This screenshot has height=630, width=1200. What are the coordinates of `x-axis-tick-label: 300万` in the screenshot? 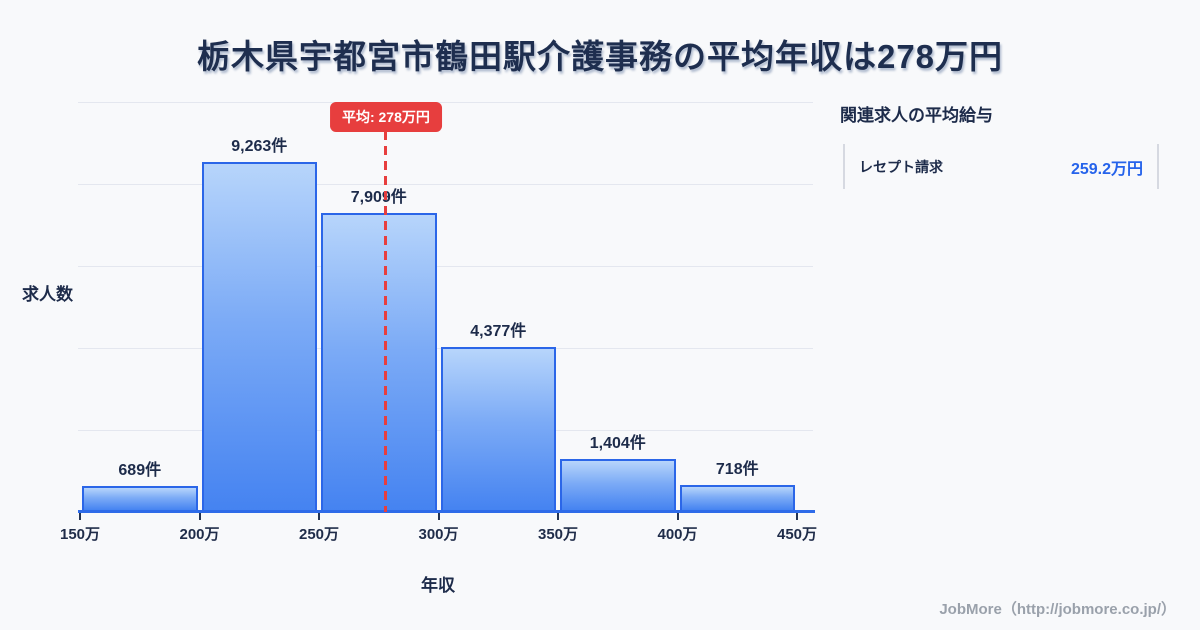 It's located at (438, 534).